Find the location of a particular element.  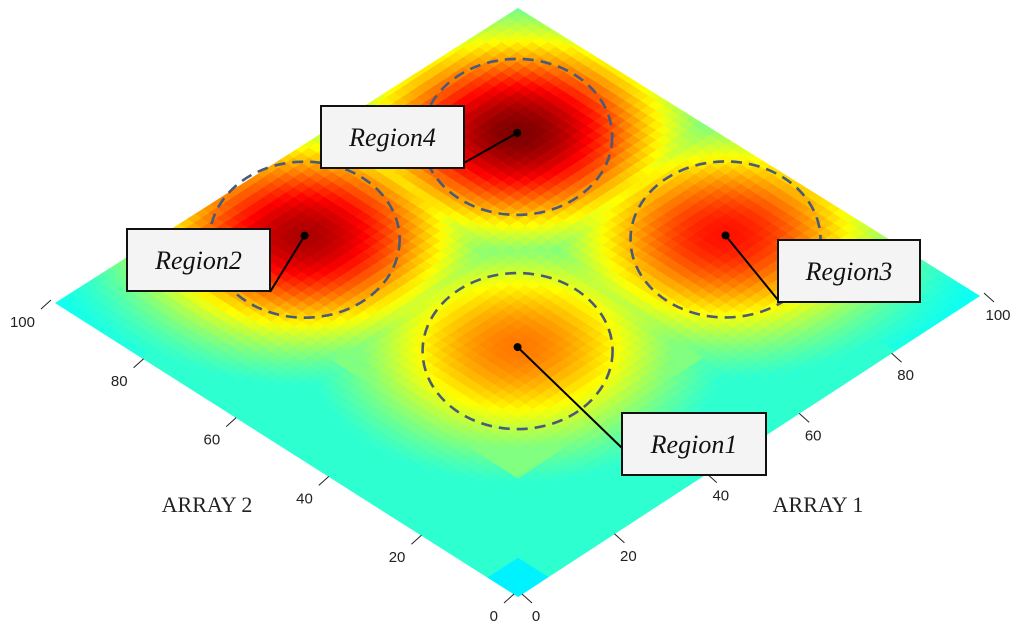

region-dot-region2 is located at coordinates (304, 235).